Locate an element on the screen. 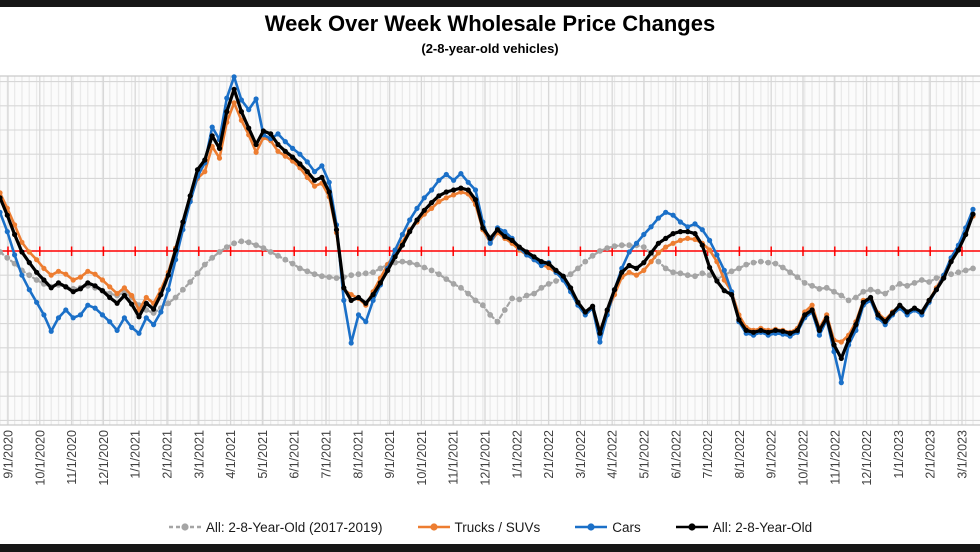 This screenshot has width=980, height=552. x-axis-tick-label: 9/1/2020 is located at coordinates (9, 454).